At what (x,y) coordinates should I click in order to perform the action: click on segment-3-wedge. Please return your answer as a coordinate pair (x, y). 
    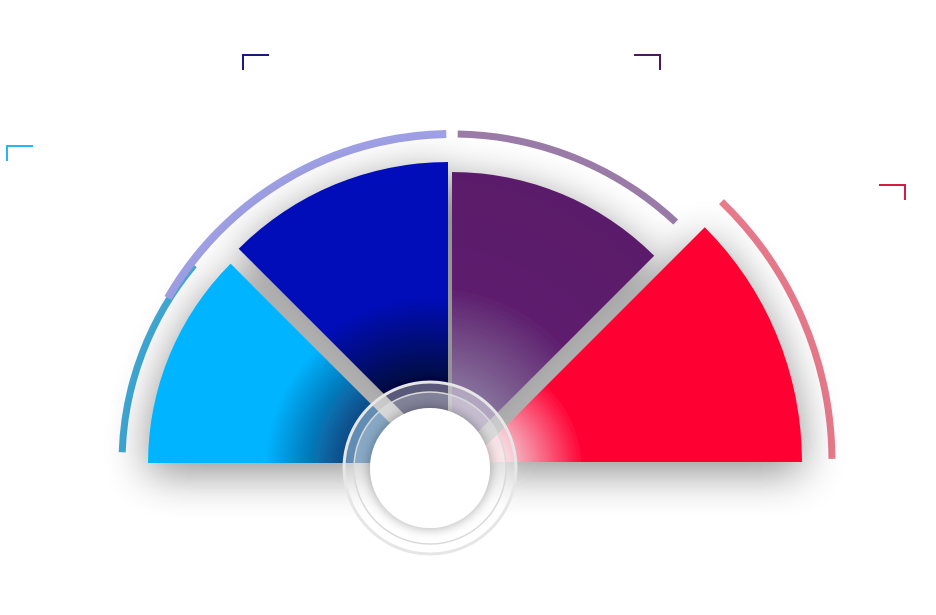
    Looking at the image, I should click on (553, 315).